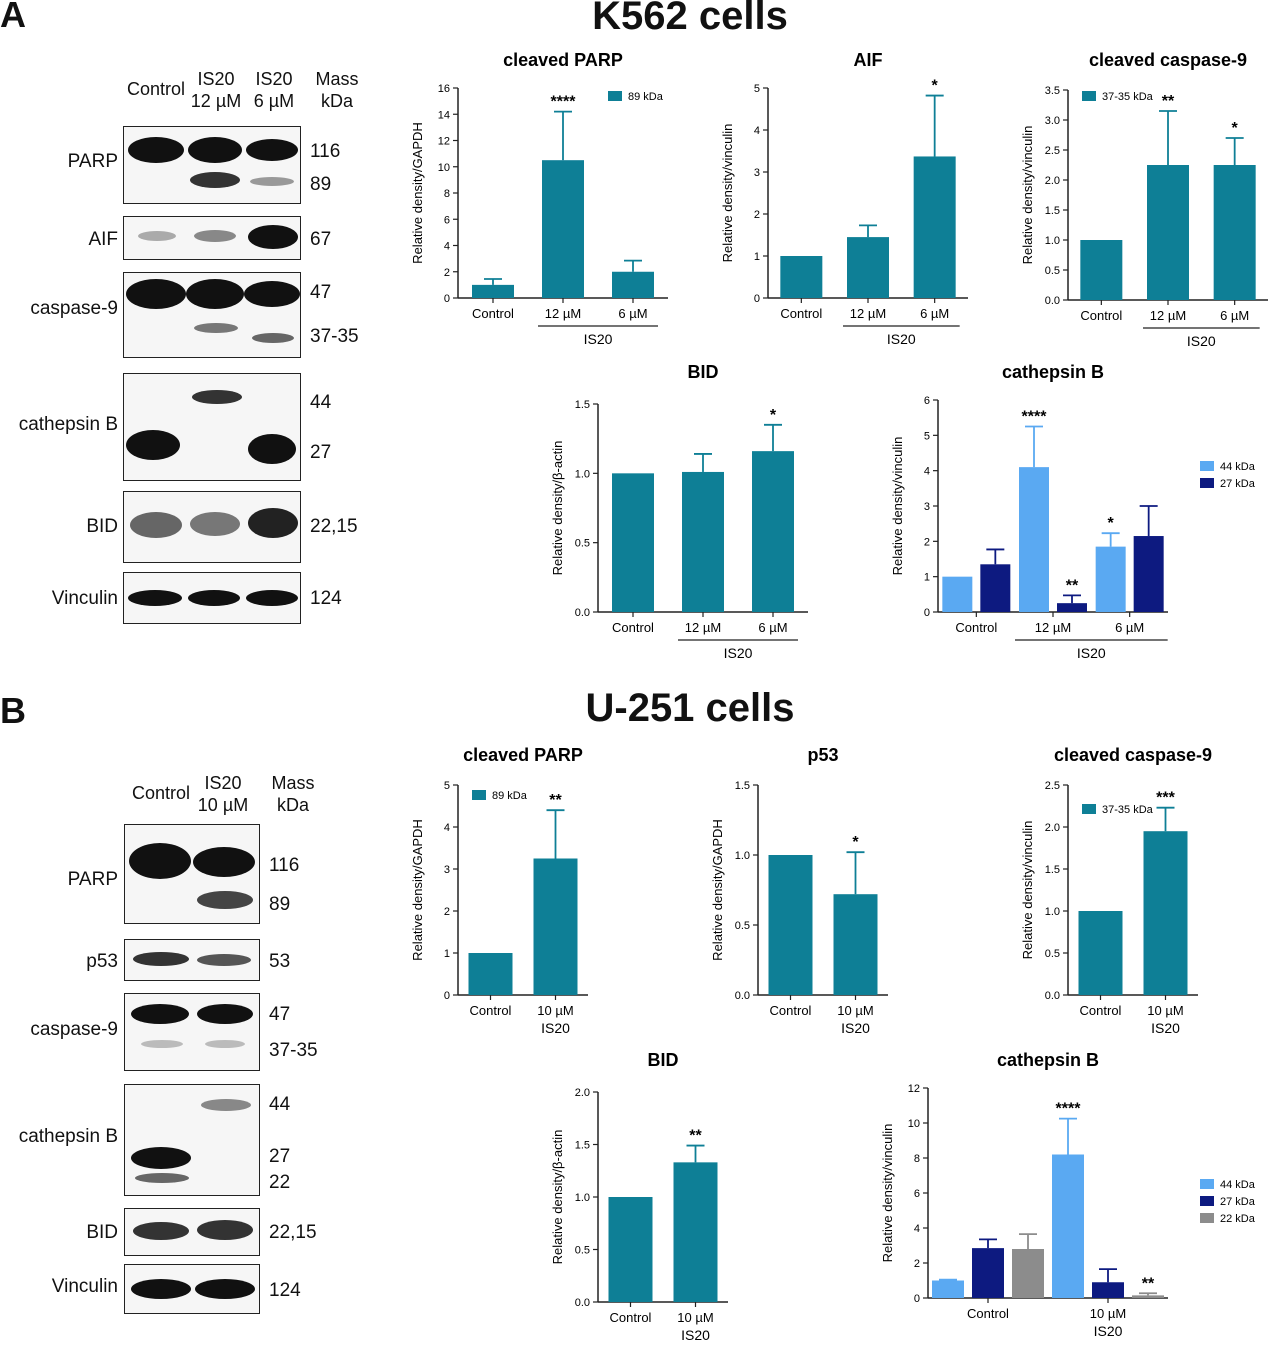  Describe the element at coordinates (447, 194) in the screenshot. I see `y-tick-label: 8` at that location.